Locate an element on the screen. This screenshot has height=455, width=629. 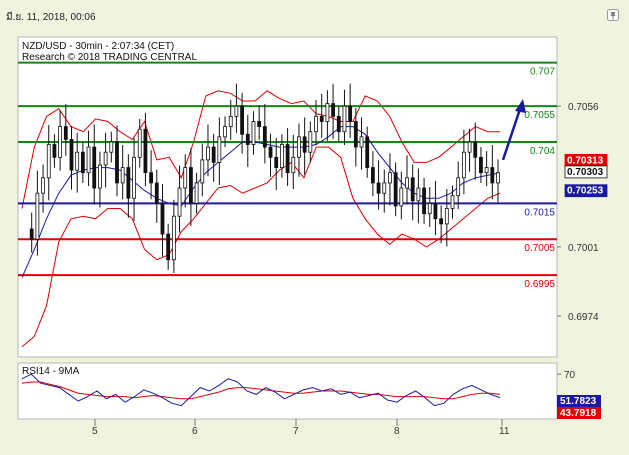
time-axis: 5 6 7 8 11 is located at coordinates (301, 428).